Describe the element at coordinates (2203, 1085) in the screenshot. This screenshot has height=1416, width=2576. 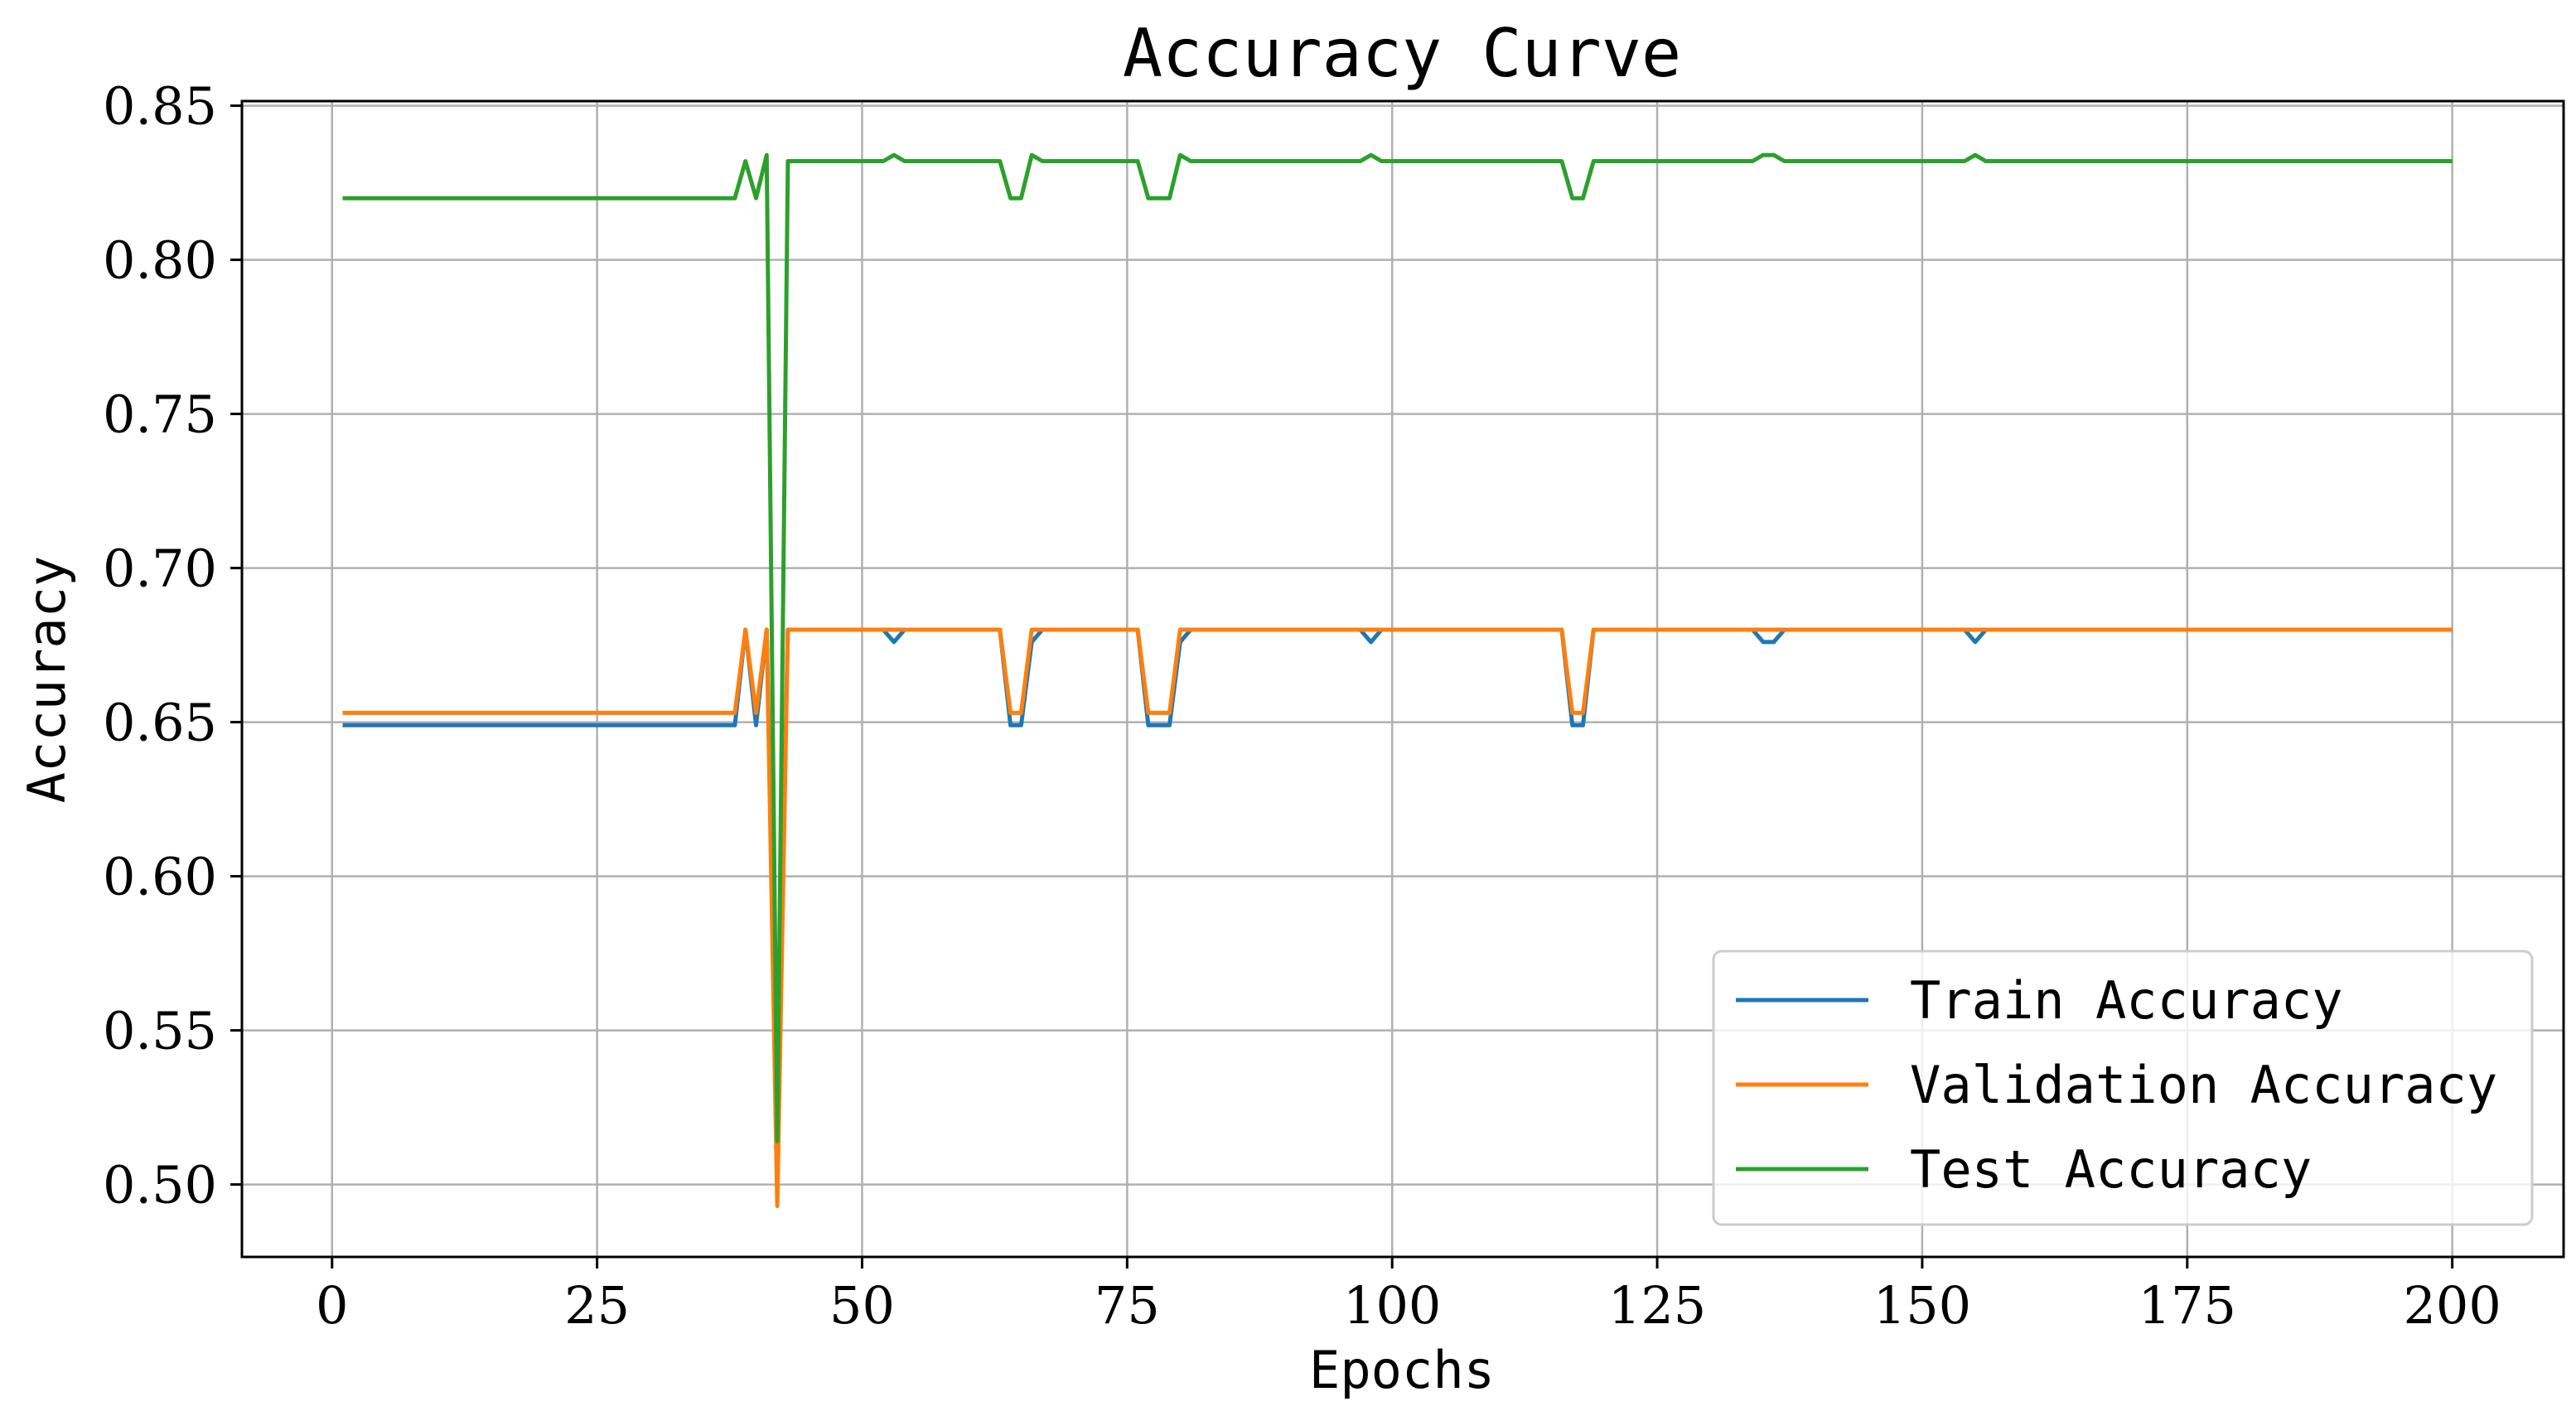
I see `legend-entry-1: Validation Accuracy` at that location.